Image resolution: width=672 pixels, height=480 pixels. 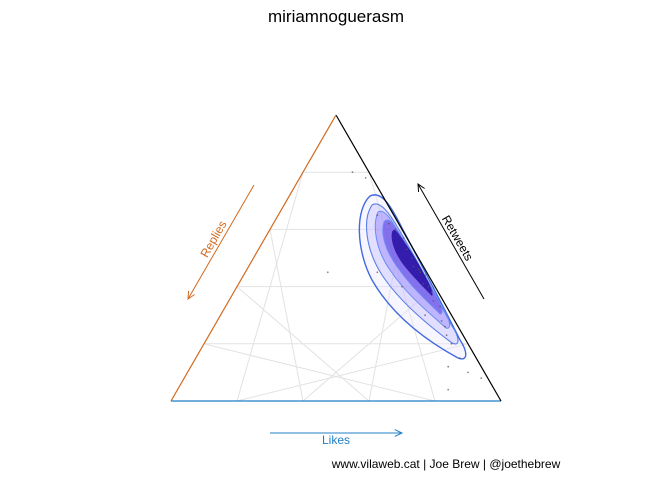 I want to click on arrow-replies, so click(x=221, y=242).